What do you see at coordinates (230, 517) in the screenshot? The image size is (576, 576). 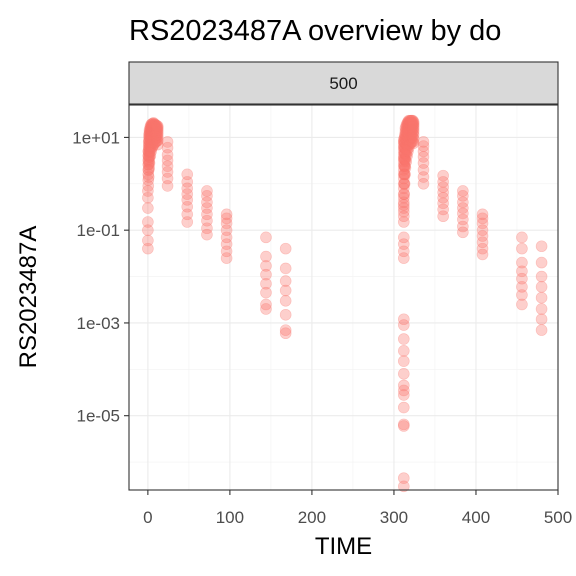 I see `x-tick-label: 100` at bounding box center [230, 517].